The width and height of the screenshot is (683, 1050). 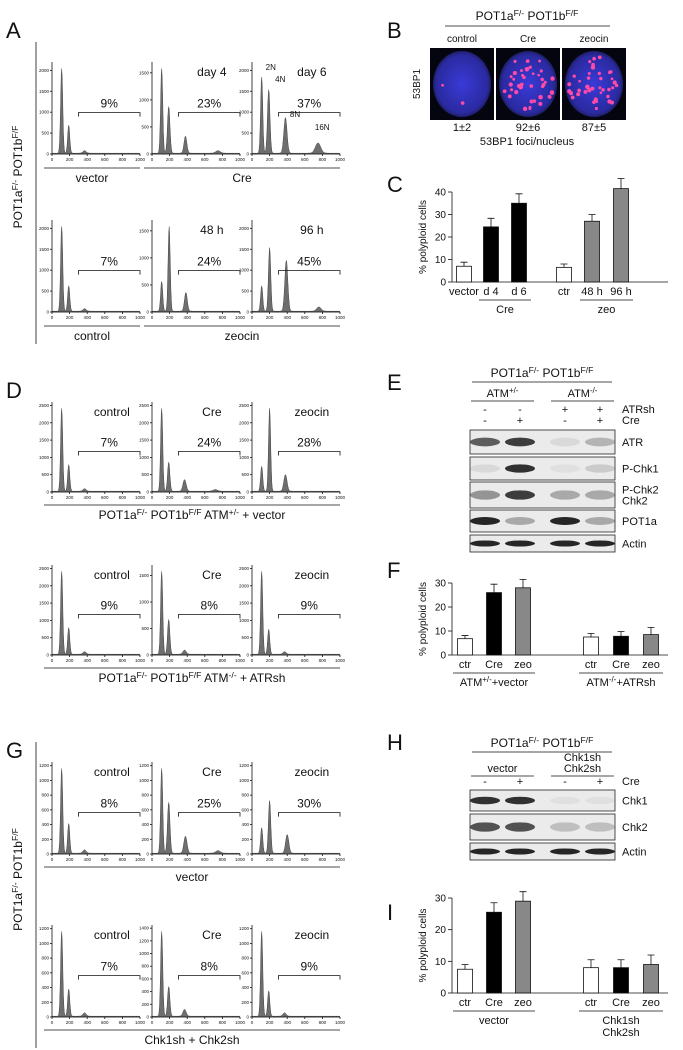 I want to click on nucleus, so click(x=462, y=84).